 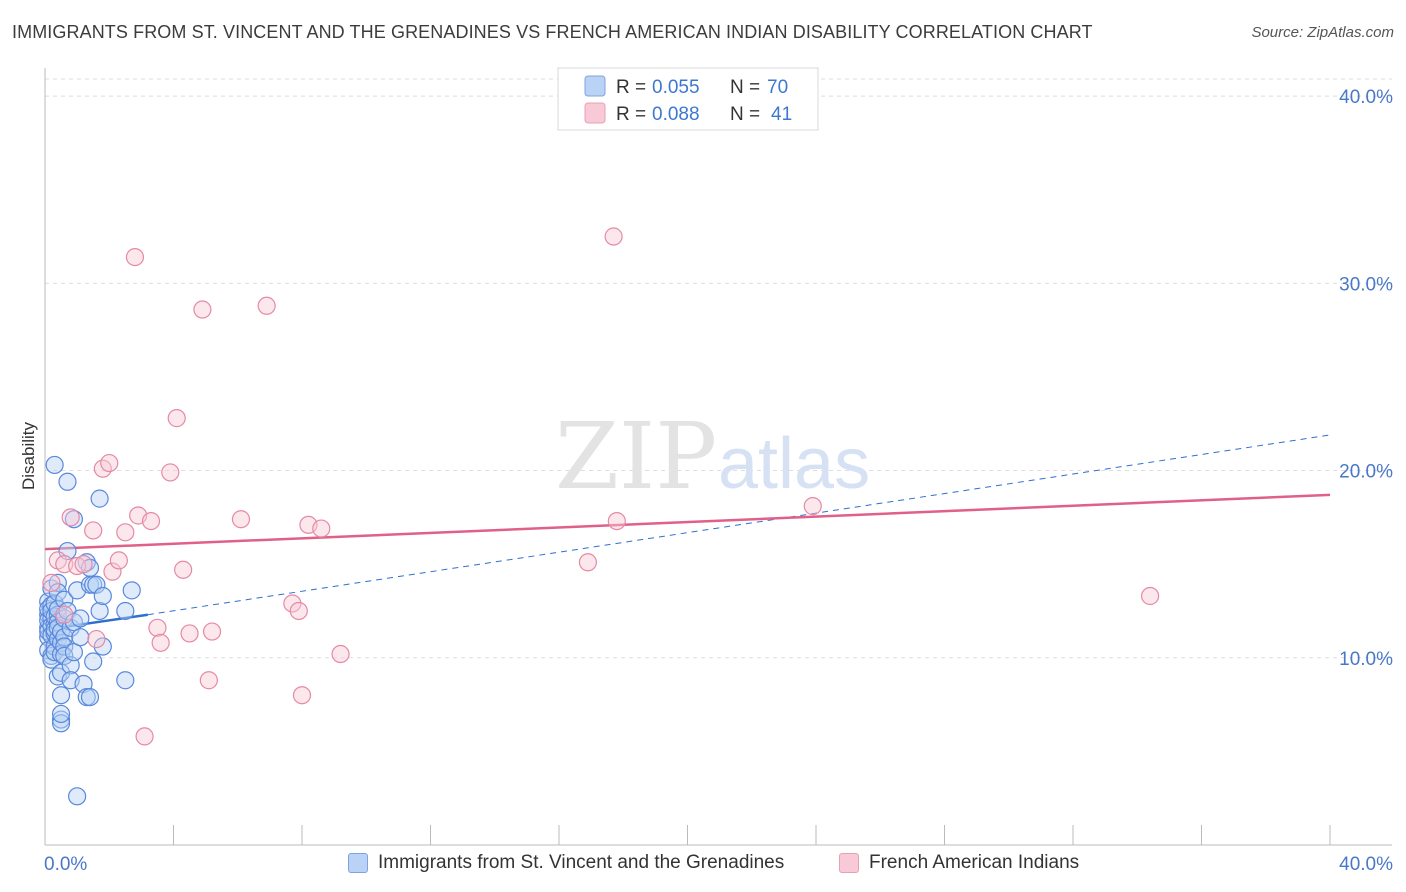 What do you see at coordinates (676, 114) in the screenshot?
I see `legend-r-value: 0.088` at bounding box center [676, 114].